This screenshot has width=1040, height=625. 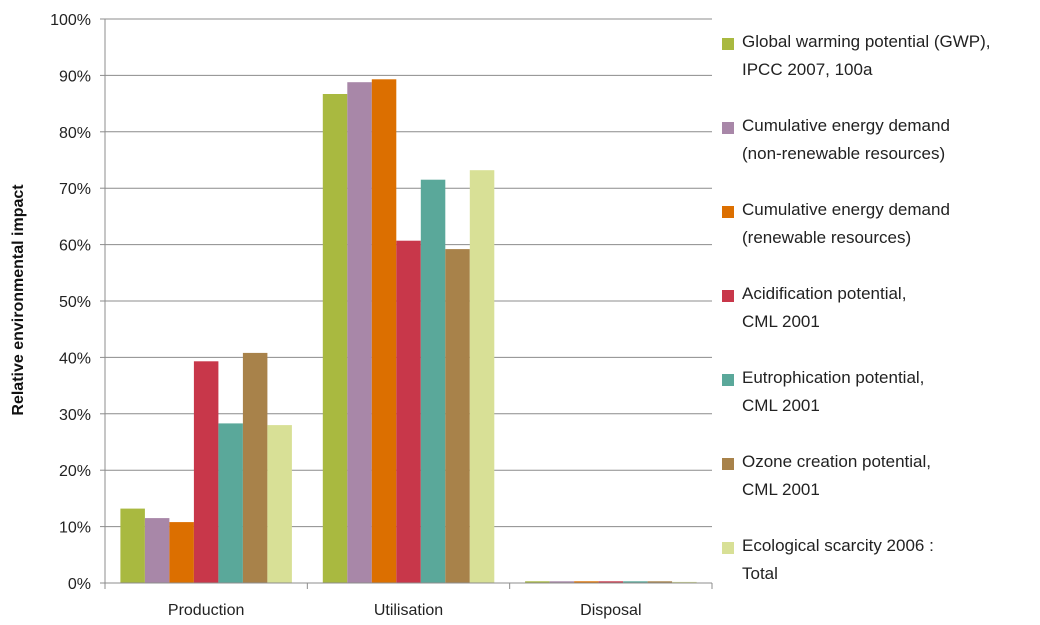 I want to click on y-tick-label: 0%, so click(x=79, y=584).